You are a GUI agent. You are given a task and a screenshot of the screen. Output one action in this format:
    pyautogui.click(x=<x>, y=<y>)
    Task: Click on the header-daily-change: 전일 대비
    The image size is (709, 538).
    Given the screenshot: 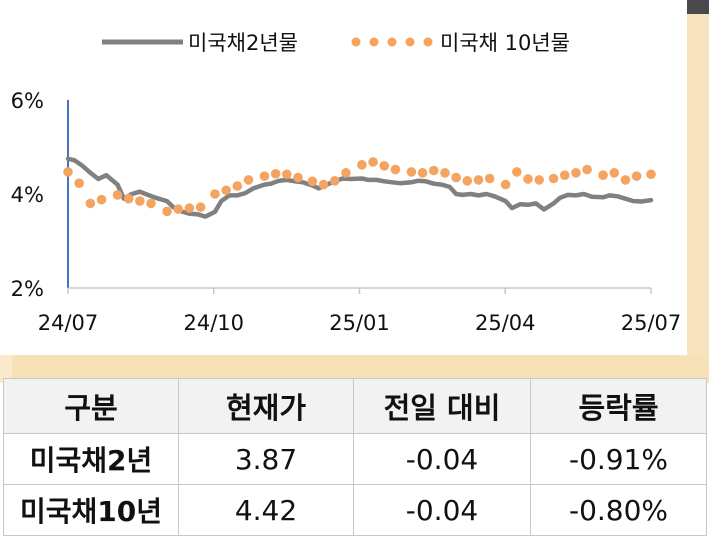 What is the action you would take?
    pyautogui.click(x=442, y=406)
    